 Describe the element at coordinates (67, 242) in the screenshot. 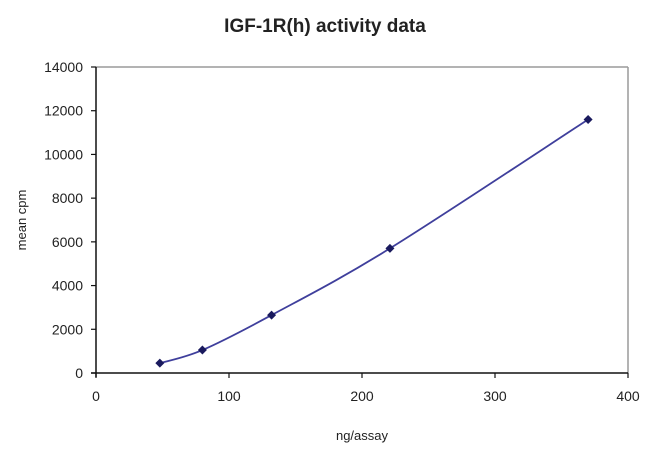

I see `y-tick-label: 6000` at that location.